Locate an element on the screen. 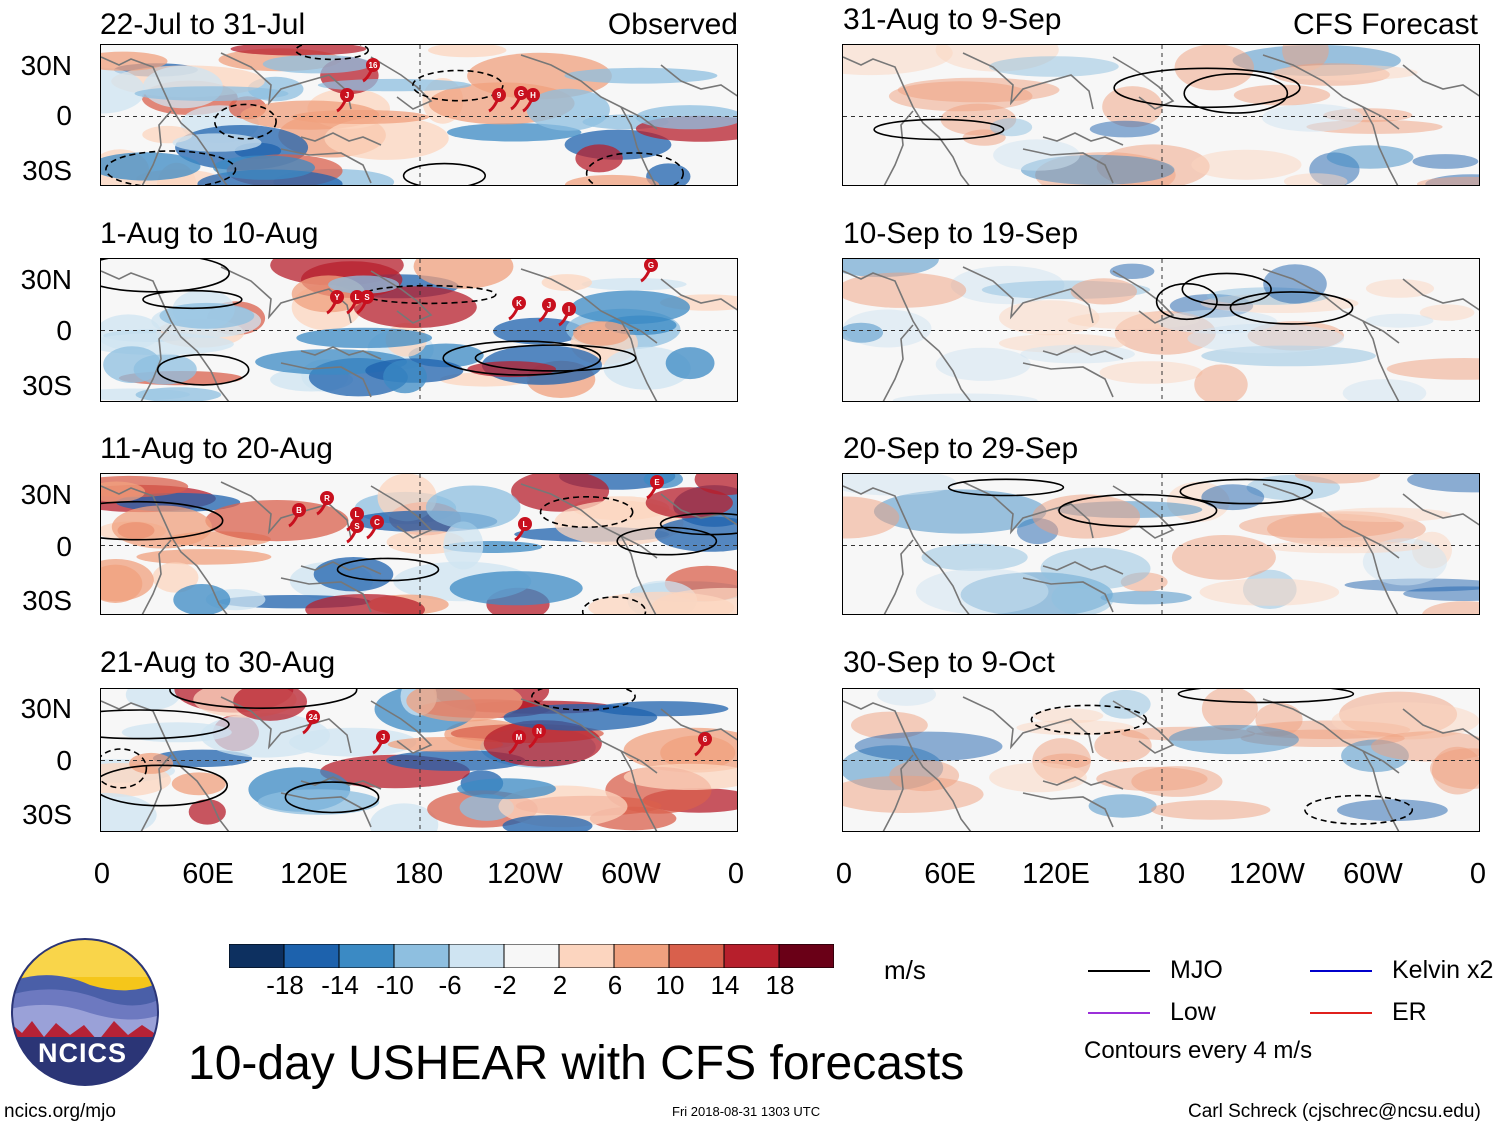  map-panel-observed-4: 24 J M N 6 is located at coordinates (419, 760).